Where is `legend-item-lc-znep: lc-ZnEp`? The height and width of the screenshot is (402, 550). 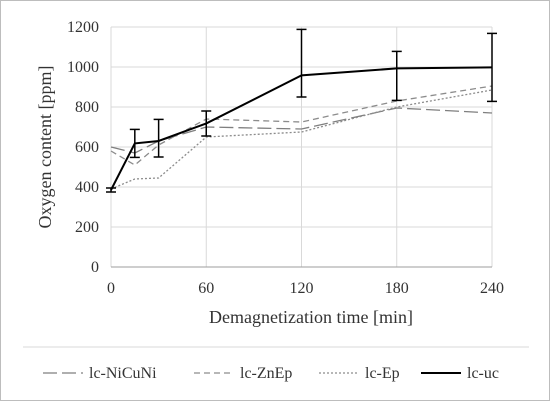
legend-item-lc-znep: lc-ZnEp is located at coordinates (243, 373).